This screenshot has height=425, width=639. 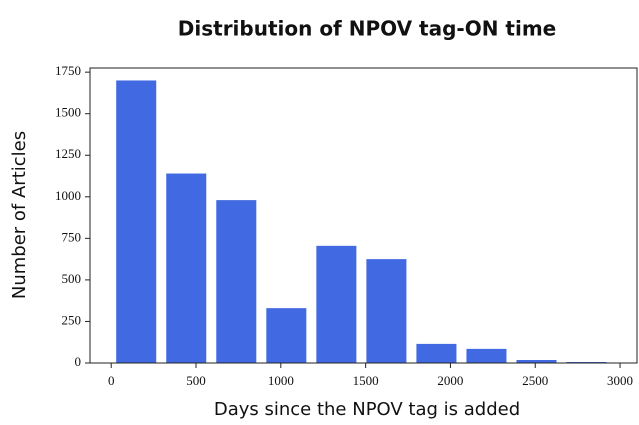 I want to click on y-tick-label: 500, so click(x=72, y=278).